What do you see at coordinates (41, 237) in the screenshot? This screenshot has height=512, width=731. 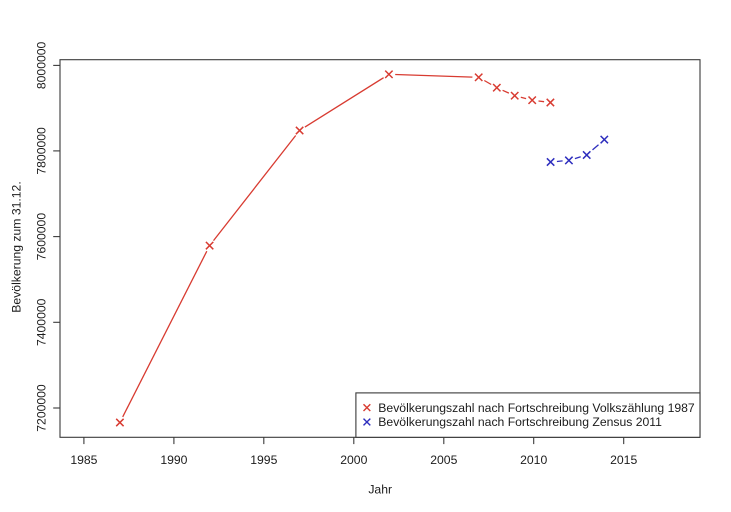 I see `svg-text: 7600000` at bounding box center [41, 237].